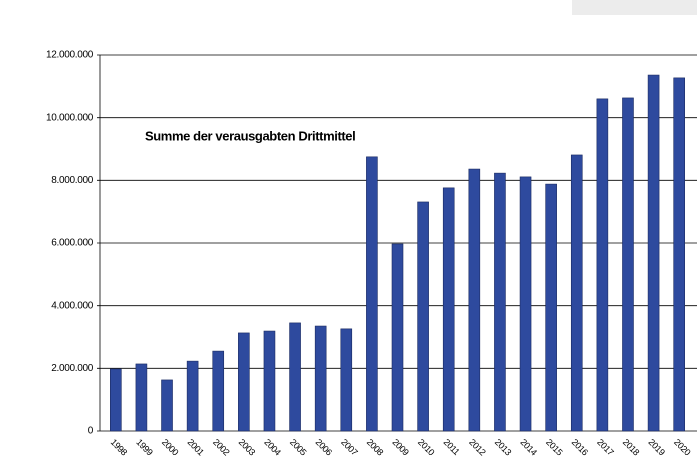  I want to click on x-tick-label: 2017, so click(605, 447).